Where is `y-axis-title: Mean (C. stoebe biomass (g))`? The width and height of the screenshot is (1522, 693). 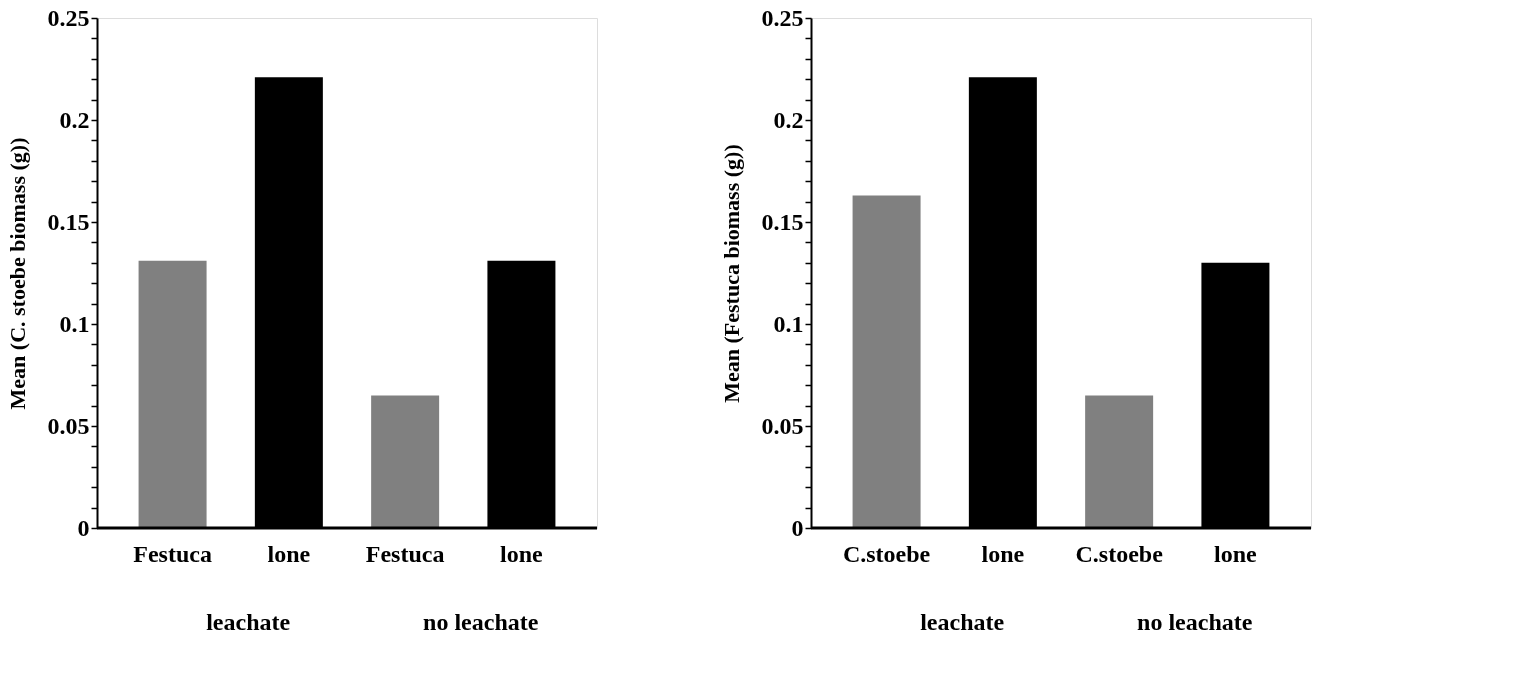
y-axis-title: Mean (C. stoebe biomass (g)) is located at coordinates (17, 273).